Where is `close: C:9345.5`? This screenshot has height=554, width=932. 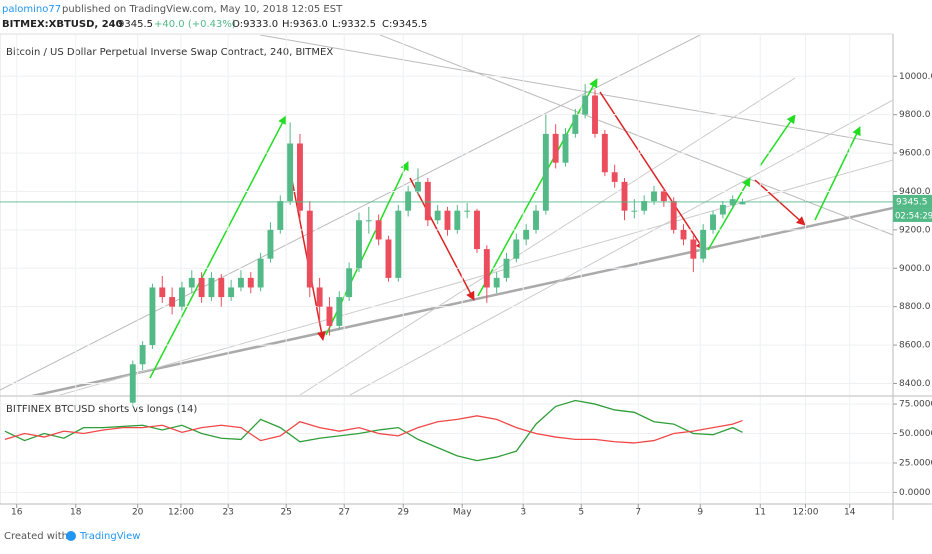 close: C:9345.5 is located at coordinates (404, 24).